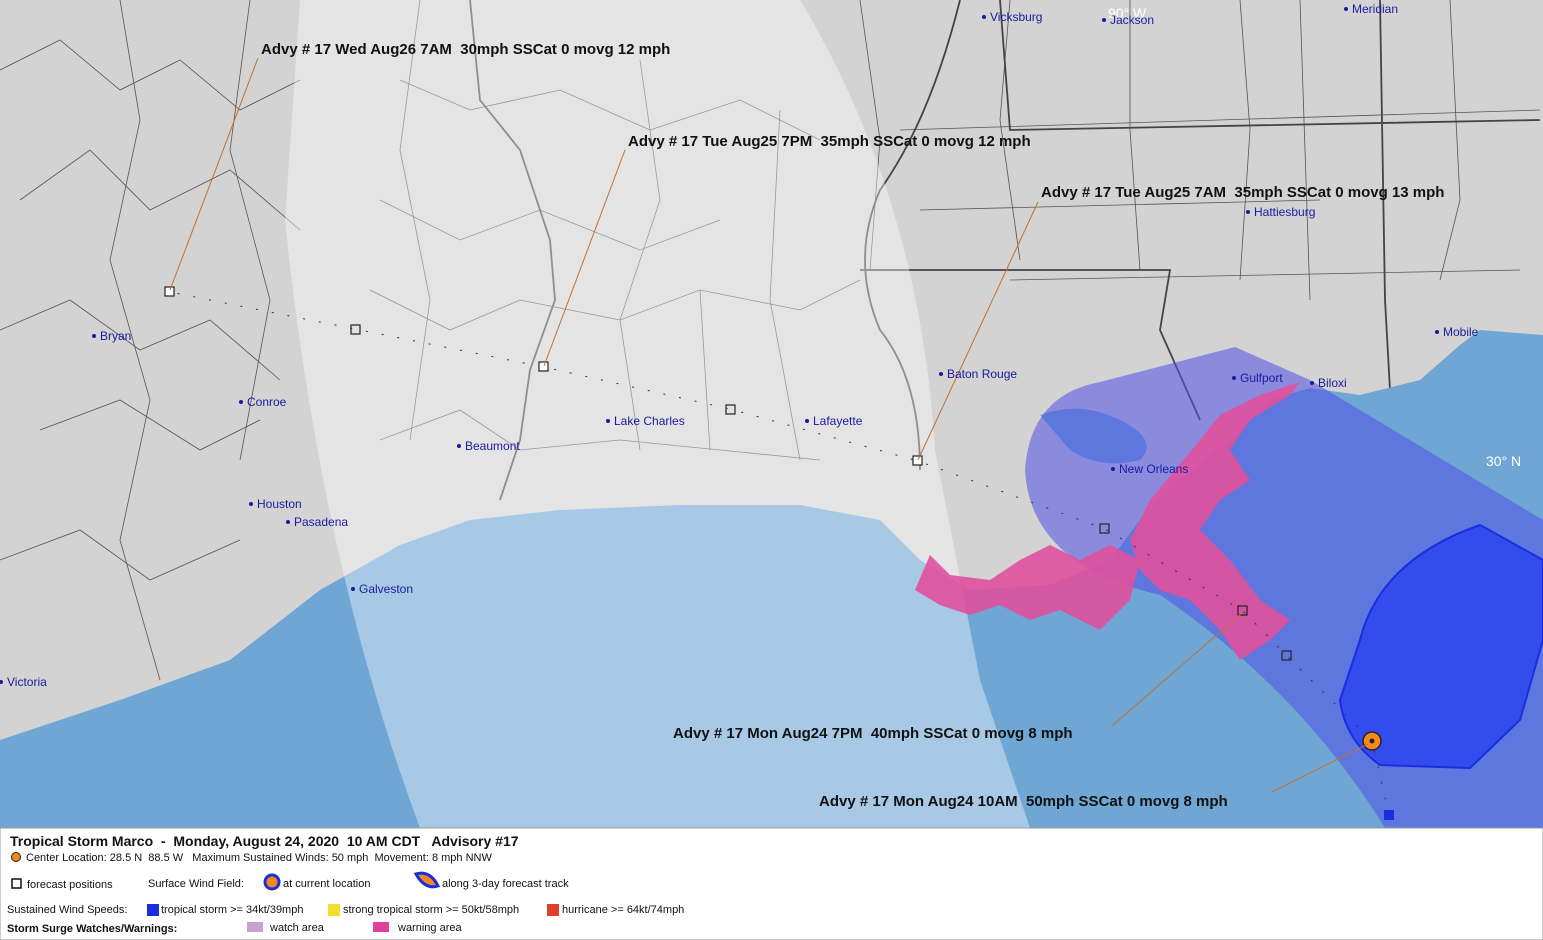 The image size is (1543, 940). What do you see at coordinates (16, 857) in the screenshot?
I see `center-icon` at bounding box center [16, 857].